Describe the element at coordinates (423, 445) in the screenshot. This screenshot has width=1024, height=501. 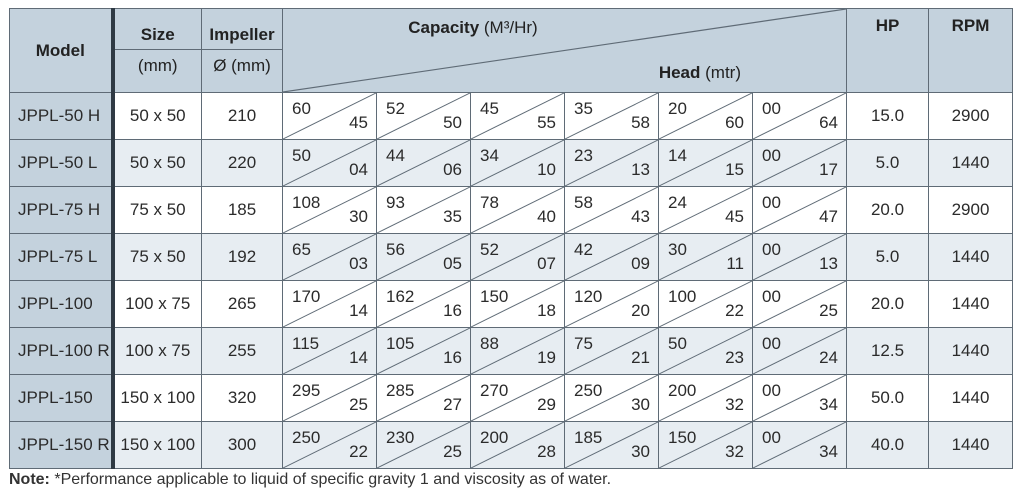
I see `performance-point-cell: 230 25` at that location.